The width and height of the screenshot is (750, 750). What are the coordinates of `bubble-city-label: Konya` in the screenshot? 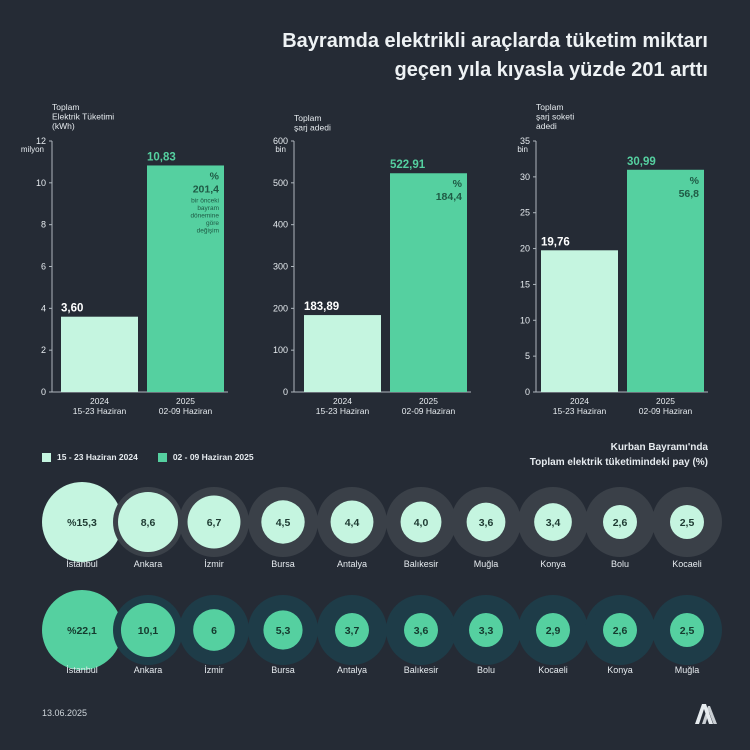 It's located at (620, 670).